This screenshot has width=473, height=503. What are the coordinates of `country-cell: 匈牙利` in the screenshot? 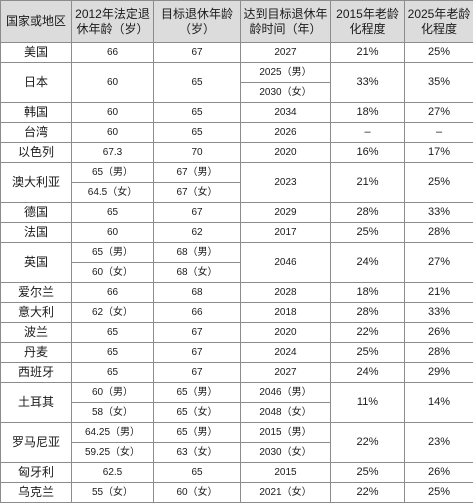 It's located at (36, 473).